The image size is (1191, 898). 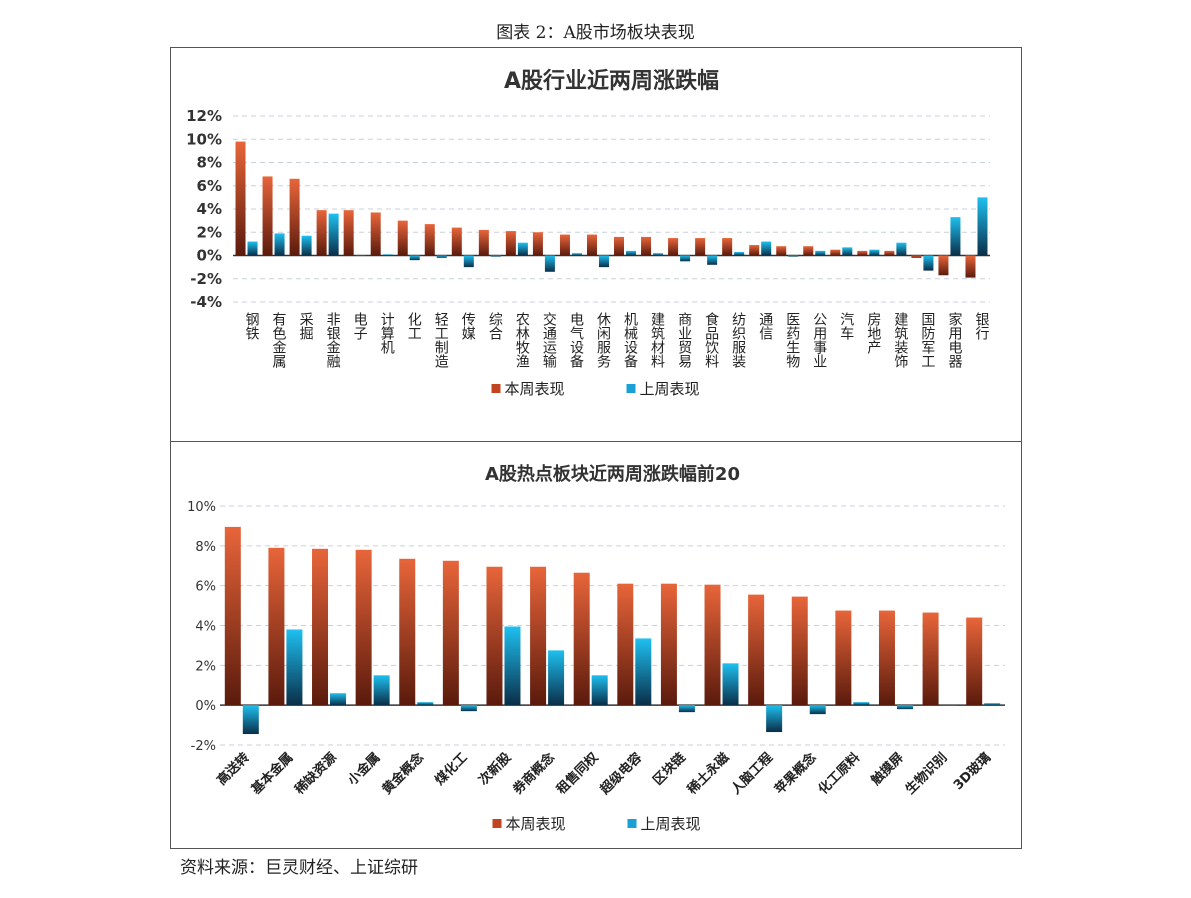 I want to click on legend-label: 上周表现, so click(x=670, y=389).